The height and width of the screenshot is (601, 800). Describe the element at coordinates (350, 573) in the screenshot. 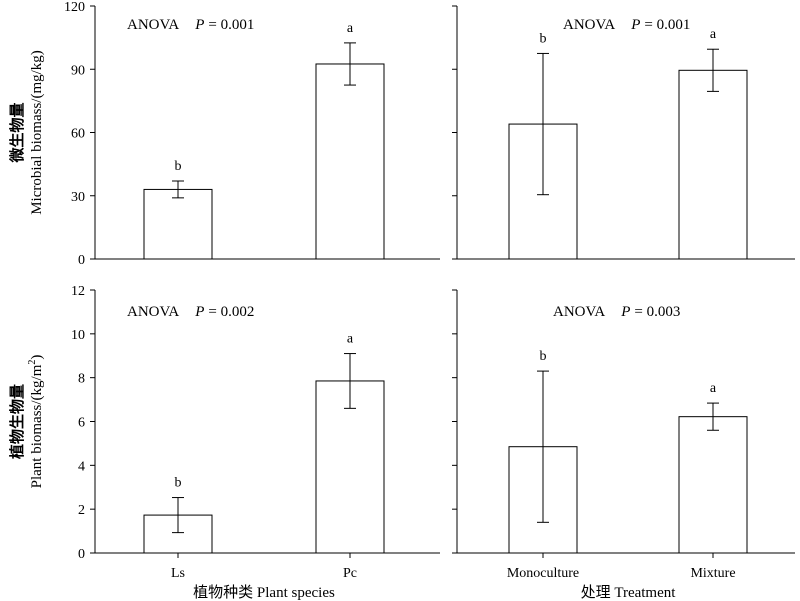

I see `x-tick-label: Pc` at that location.